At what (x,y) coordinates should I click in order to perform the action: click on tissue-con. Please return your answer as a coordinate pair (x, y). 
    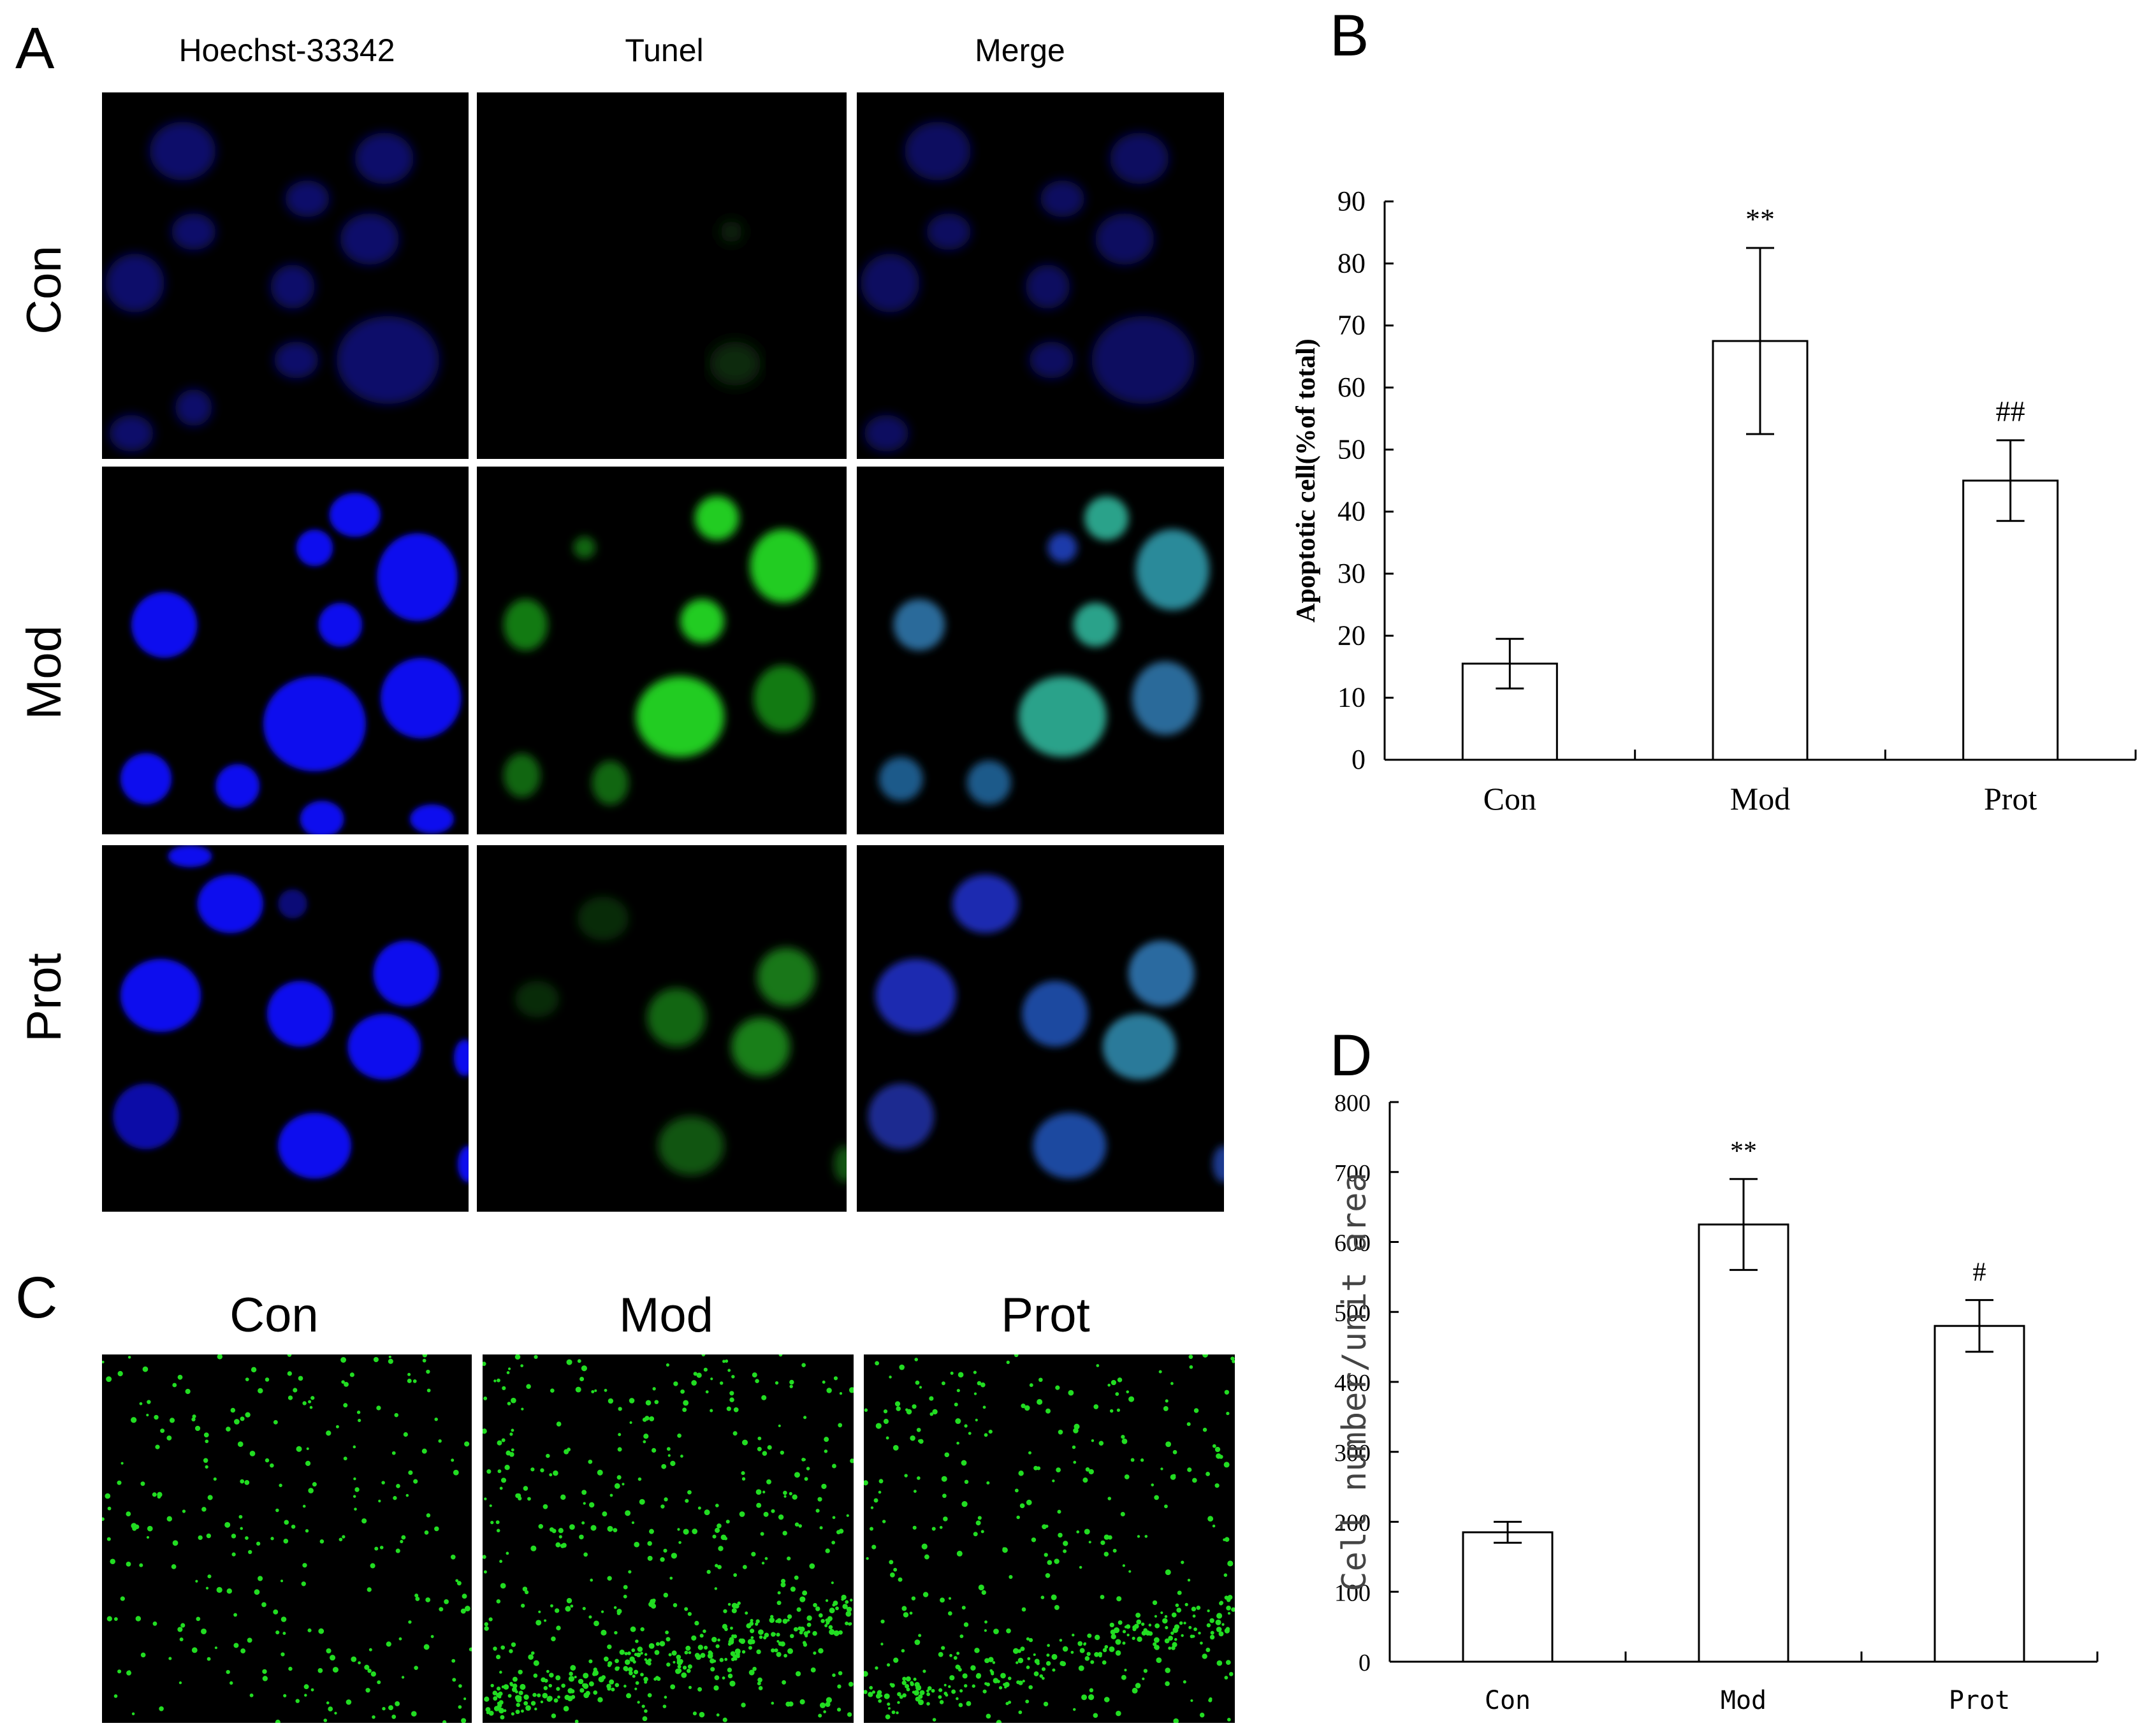
    Looking at the image, I should click on (287, 1538).